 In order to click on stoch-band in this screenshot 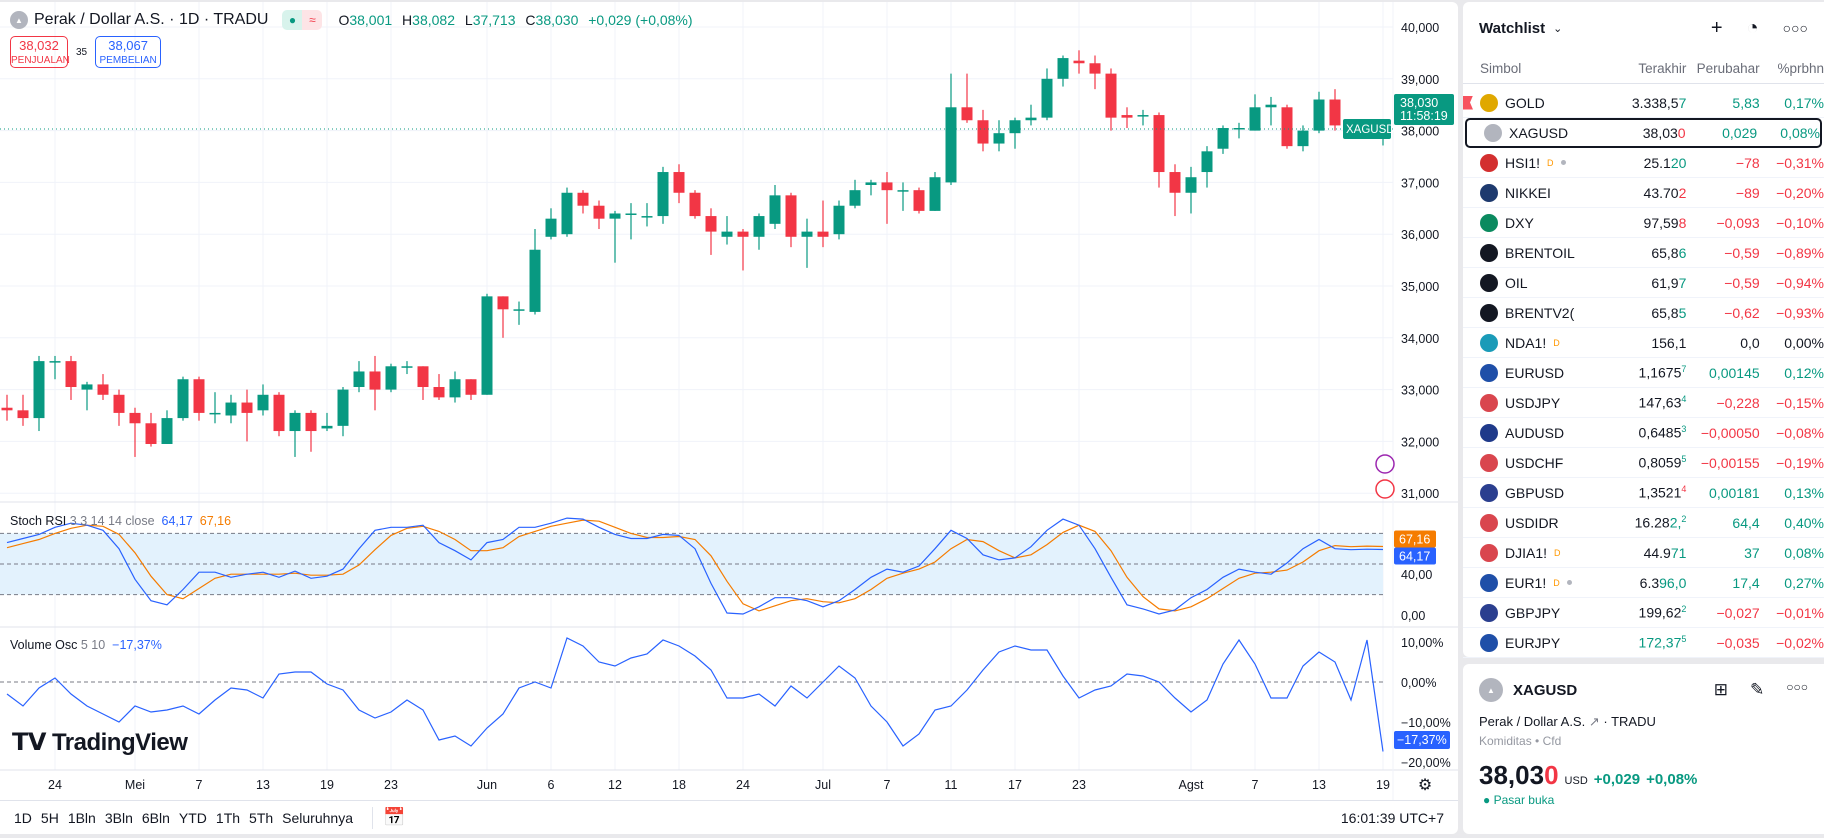, I will do `click(691, 564)`.